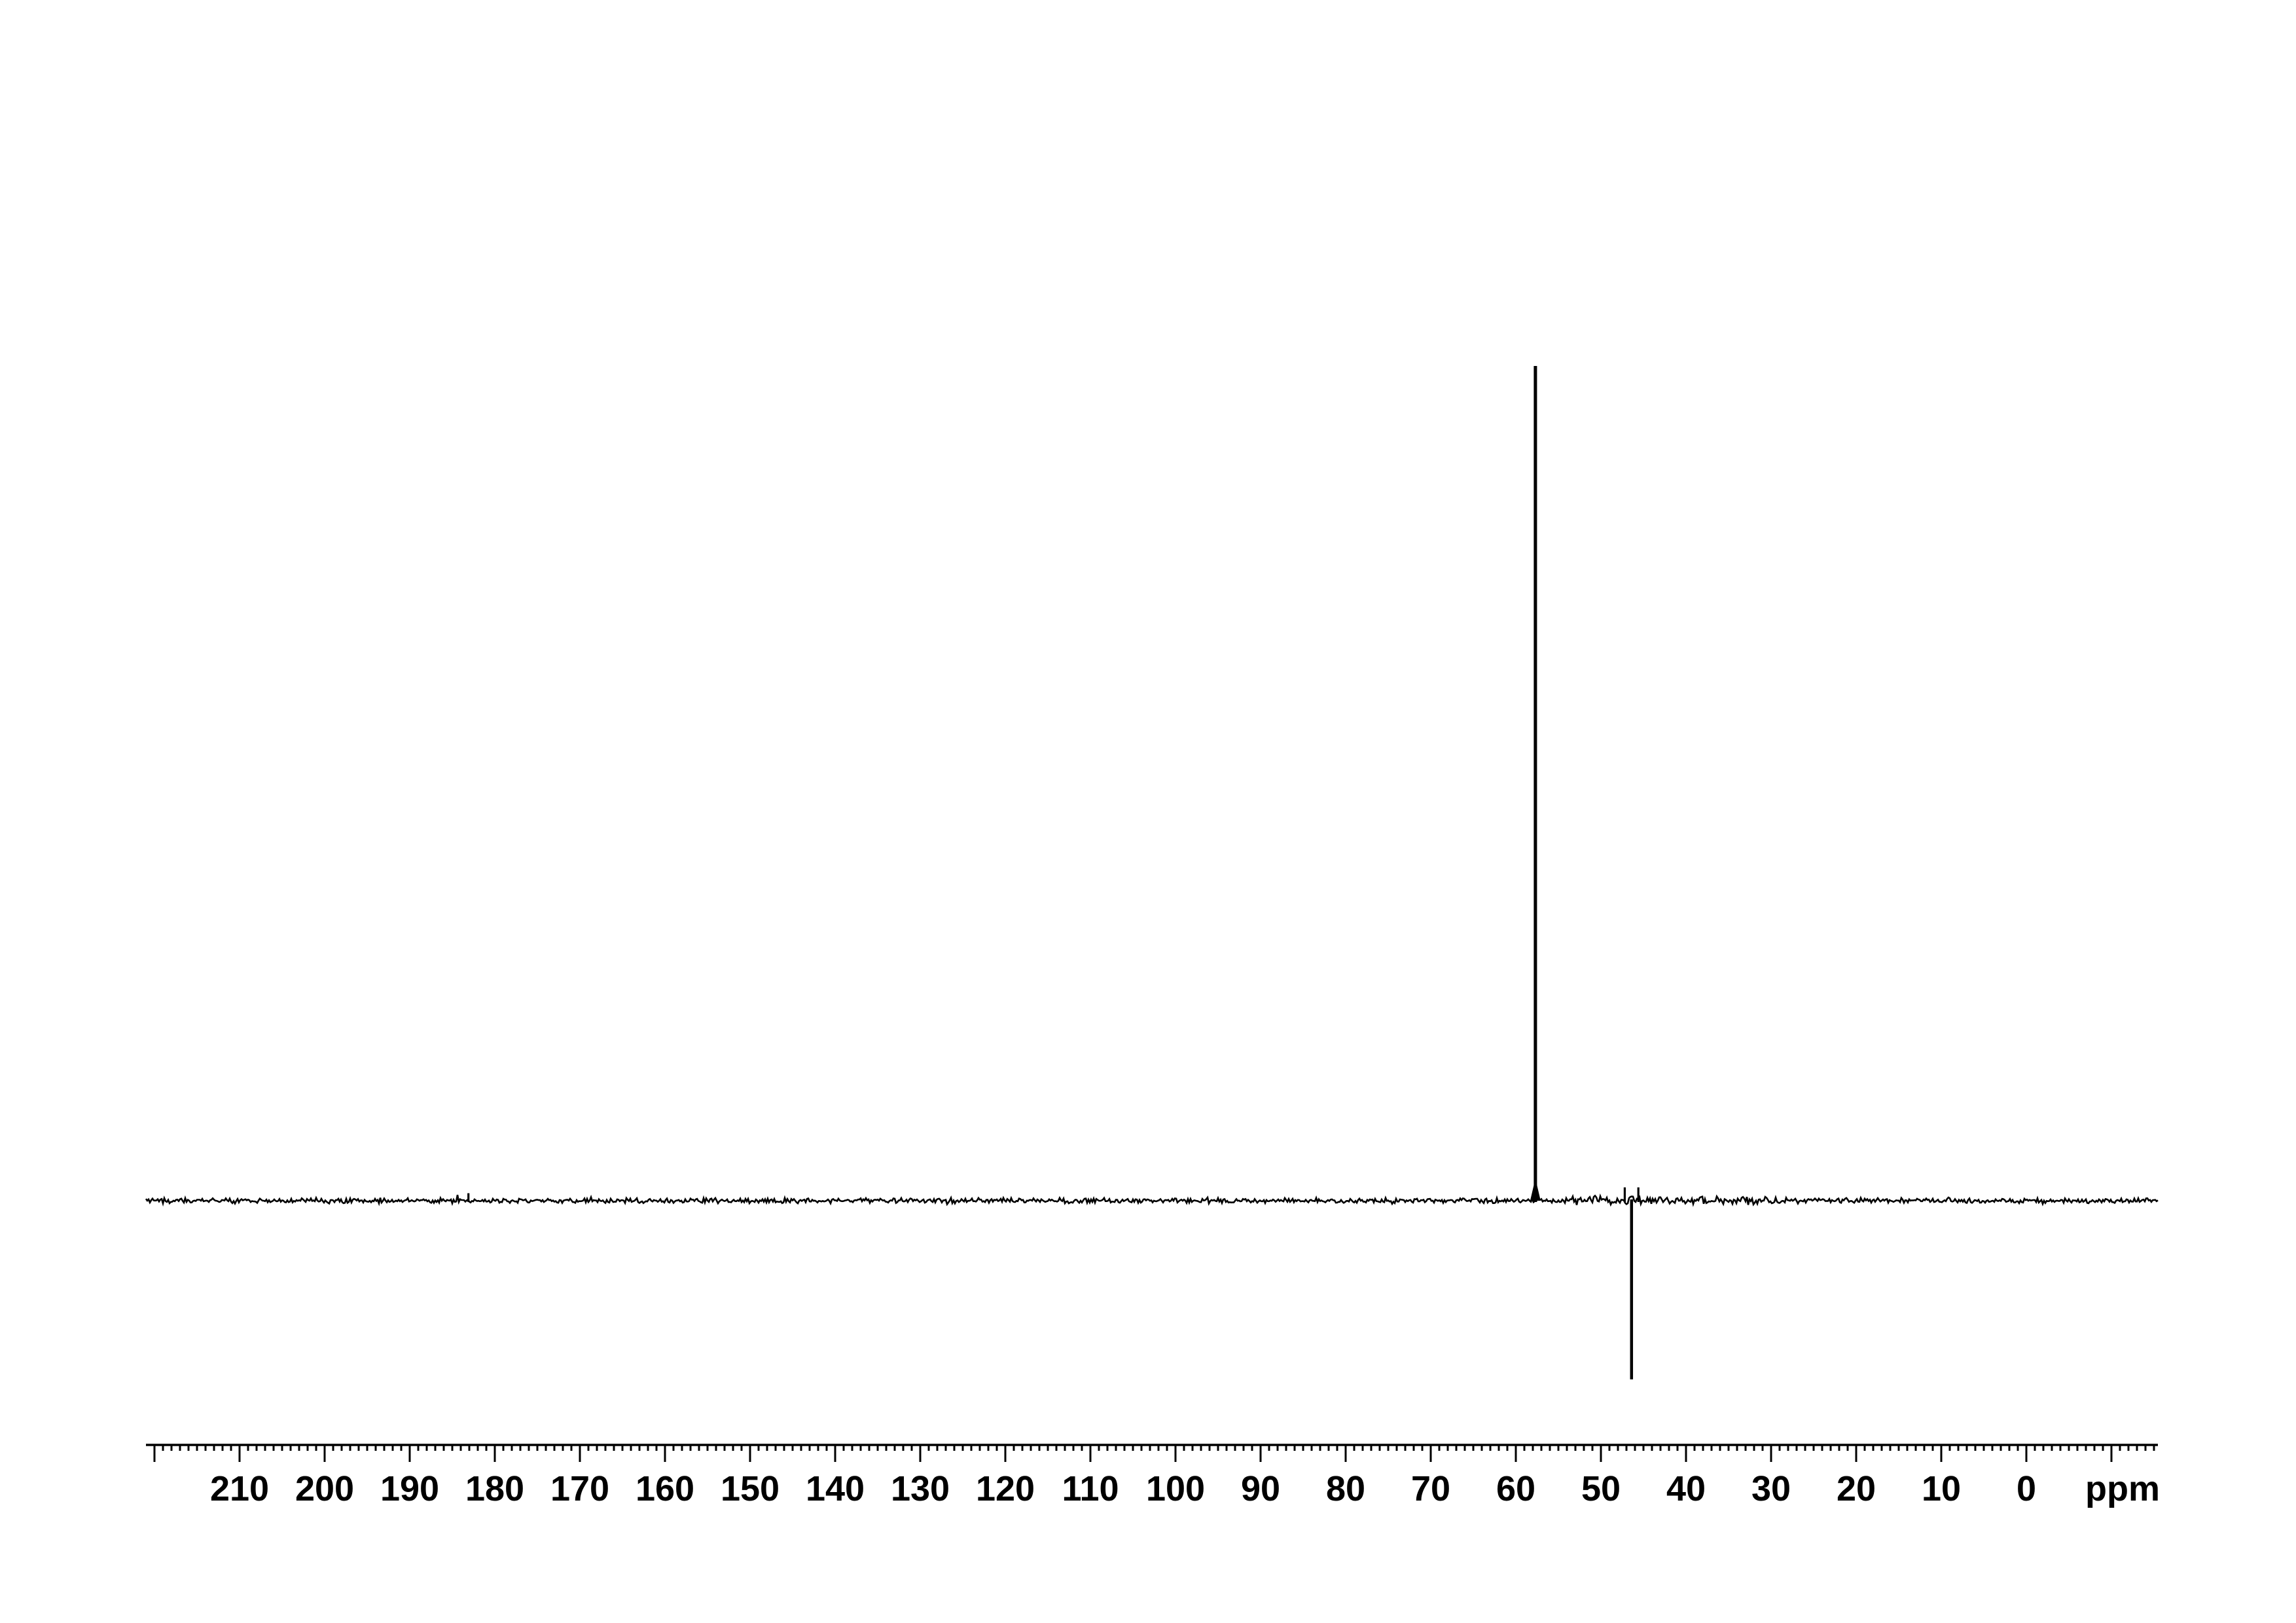 The image size is (2296, 1623). I want to click on tick-label: 80, so click(1346, 1488).